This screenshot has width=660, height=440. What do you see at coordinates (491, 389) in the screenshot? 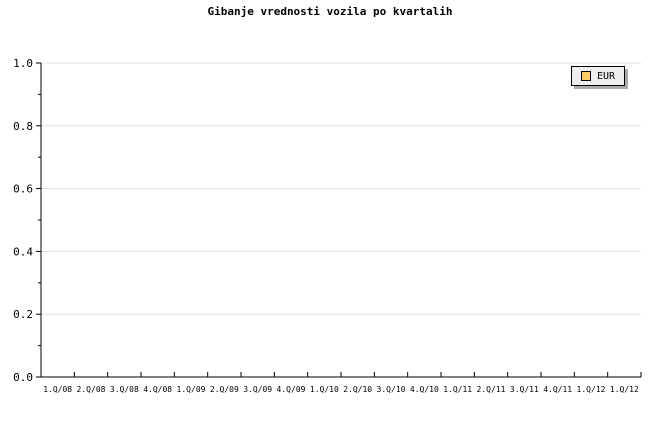
I see `x-tick-label: 2.Q/11` at bounding box center [491, 389].